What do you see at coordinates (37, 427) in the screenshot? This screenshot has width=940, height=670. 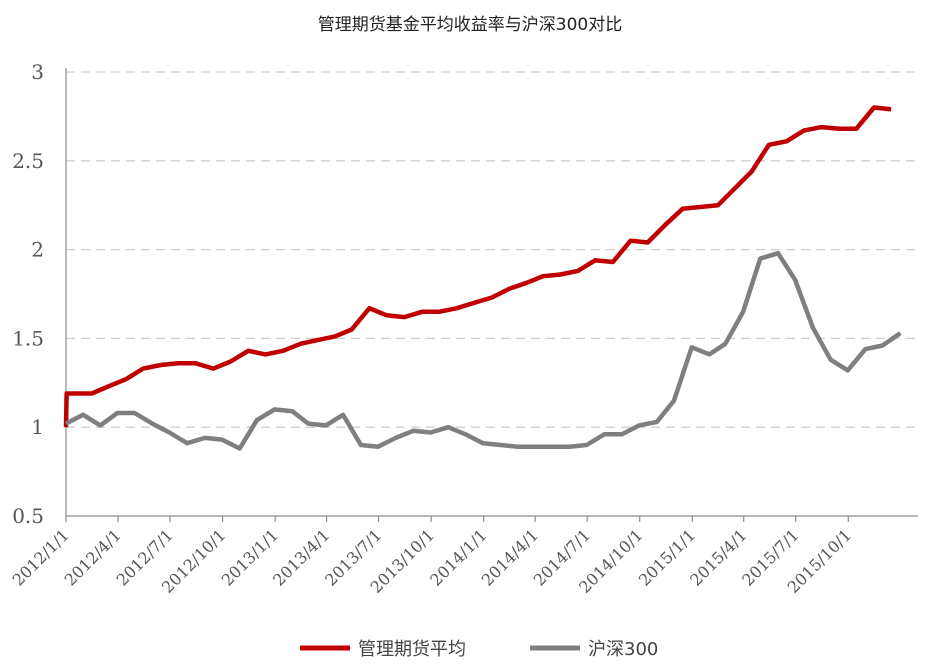 I see `y-tick-label: 1` at bounding box center [37, 427].